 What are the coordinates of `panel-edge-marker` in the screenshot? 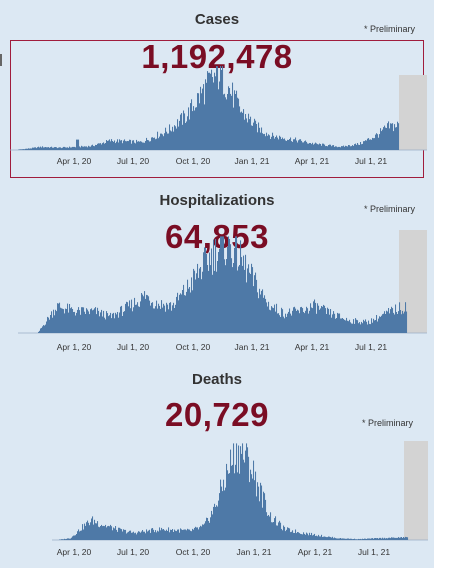 It's located at (1, 60).